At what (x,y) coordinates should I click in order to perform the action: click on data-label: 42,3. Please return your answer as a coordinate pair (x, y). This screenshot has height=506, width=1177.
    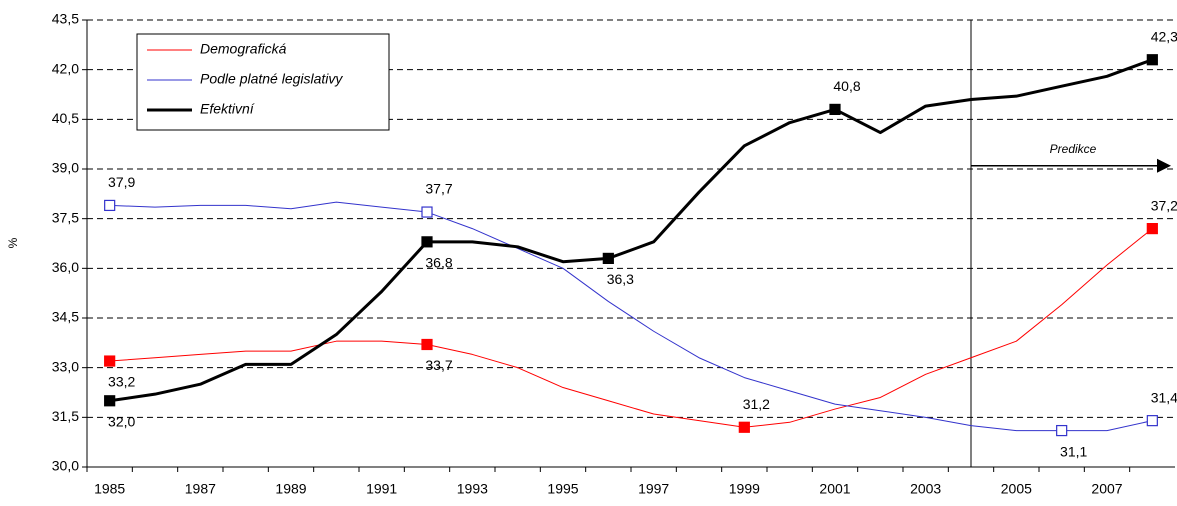
    Looking at the image, I should click on (1164, 36).